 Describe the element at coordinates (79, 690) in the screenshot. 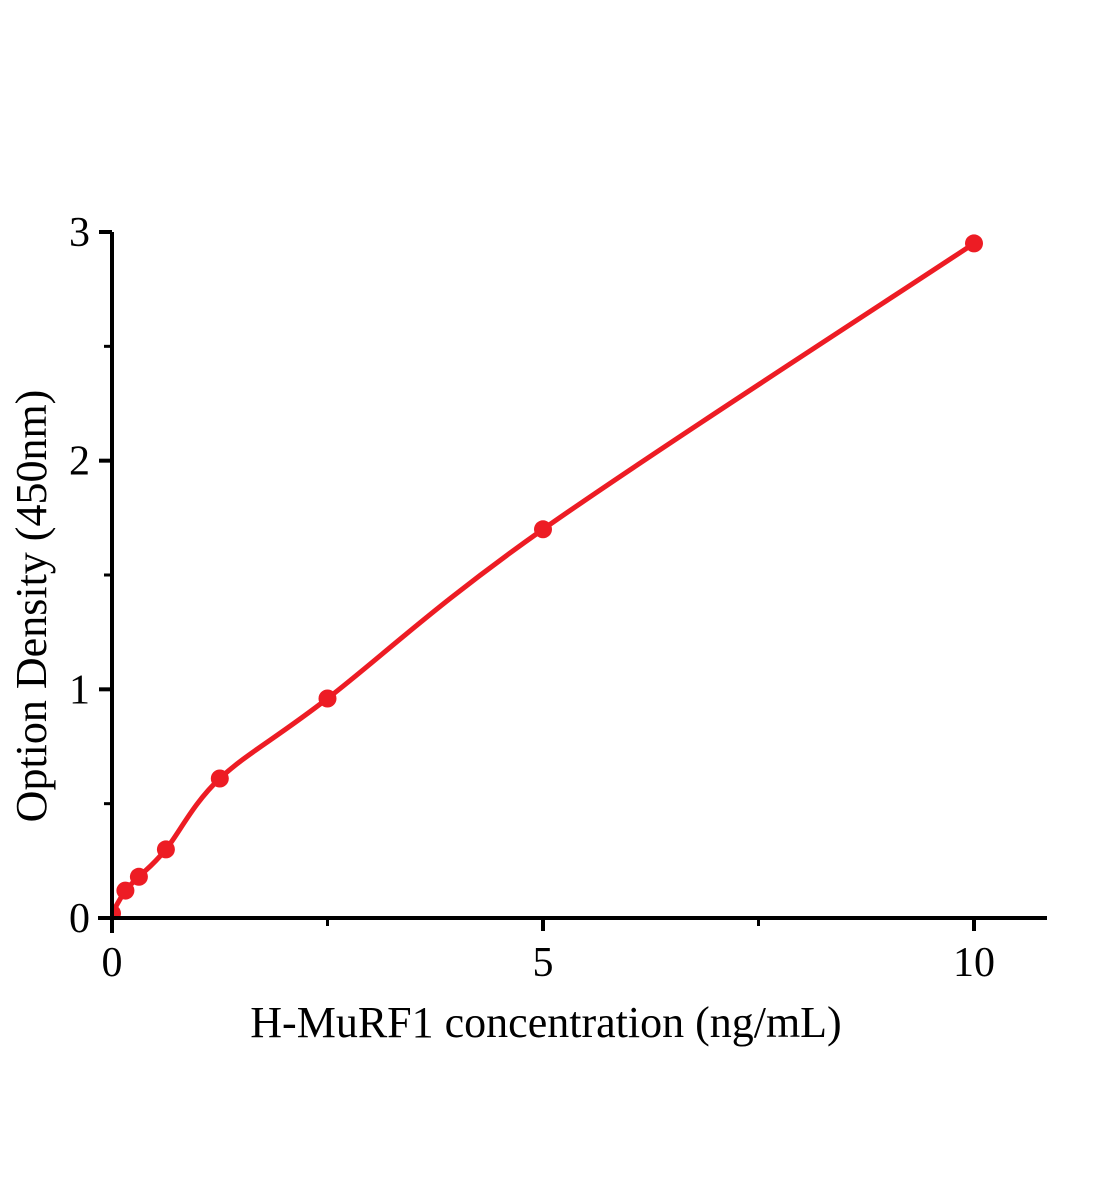

I see `y-tick-label-1: 1` at that location.